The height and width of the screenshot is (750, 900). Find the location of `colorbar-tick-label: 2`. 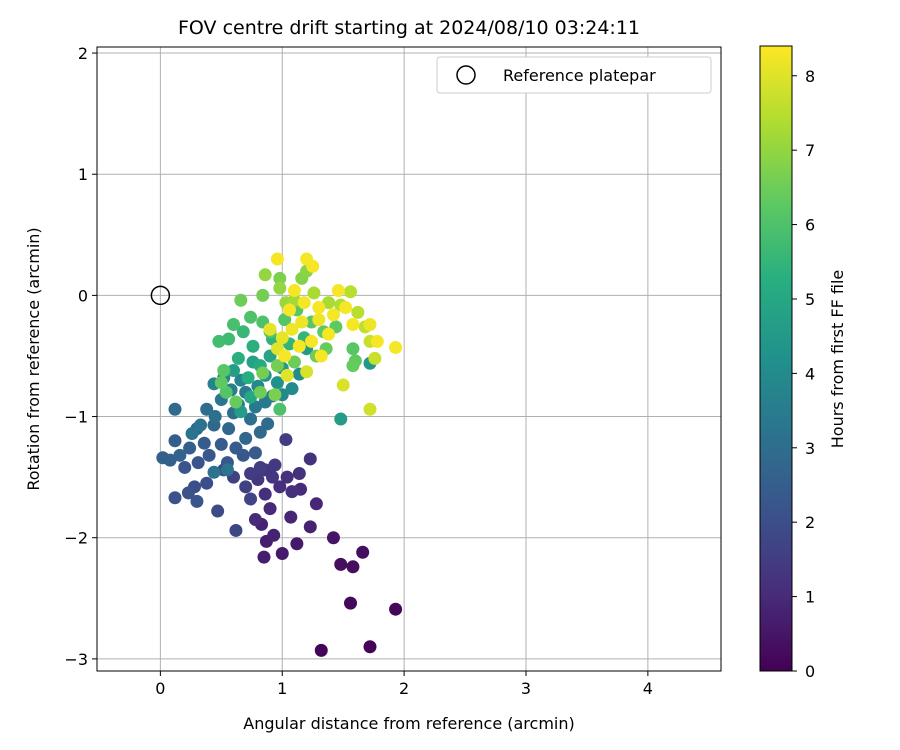

colorbar-tick-label: 2 is located at coordinates (810, 522).